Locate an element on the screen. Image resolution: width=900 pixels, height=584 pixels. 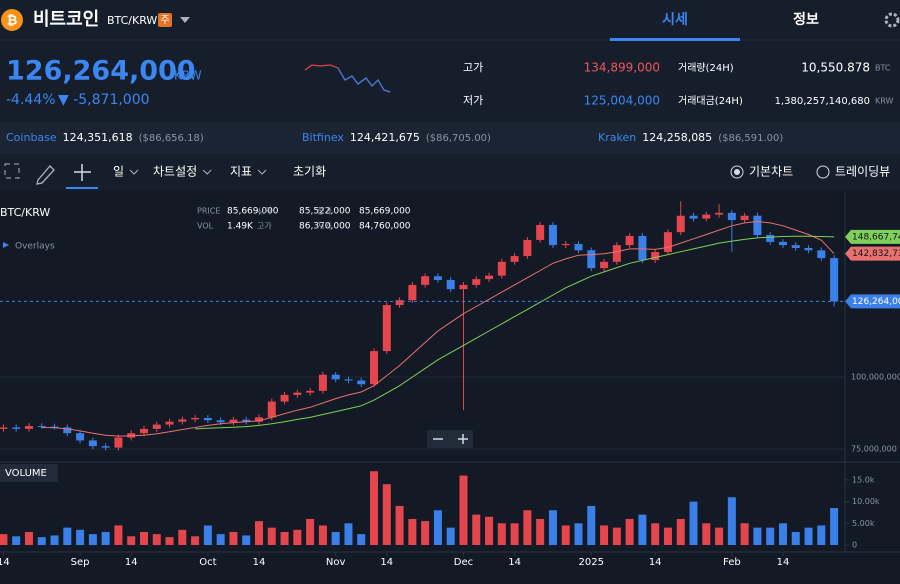
overlays: Overlays is located at coordinates (35, 247).